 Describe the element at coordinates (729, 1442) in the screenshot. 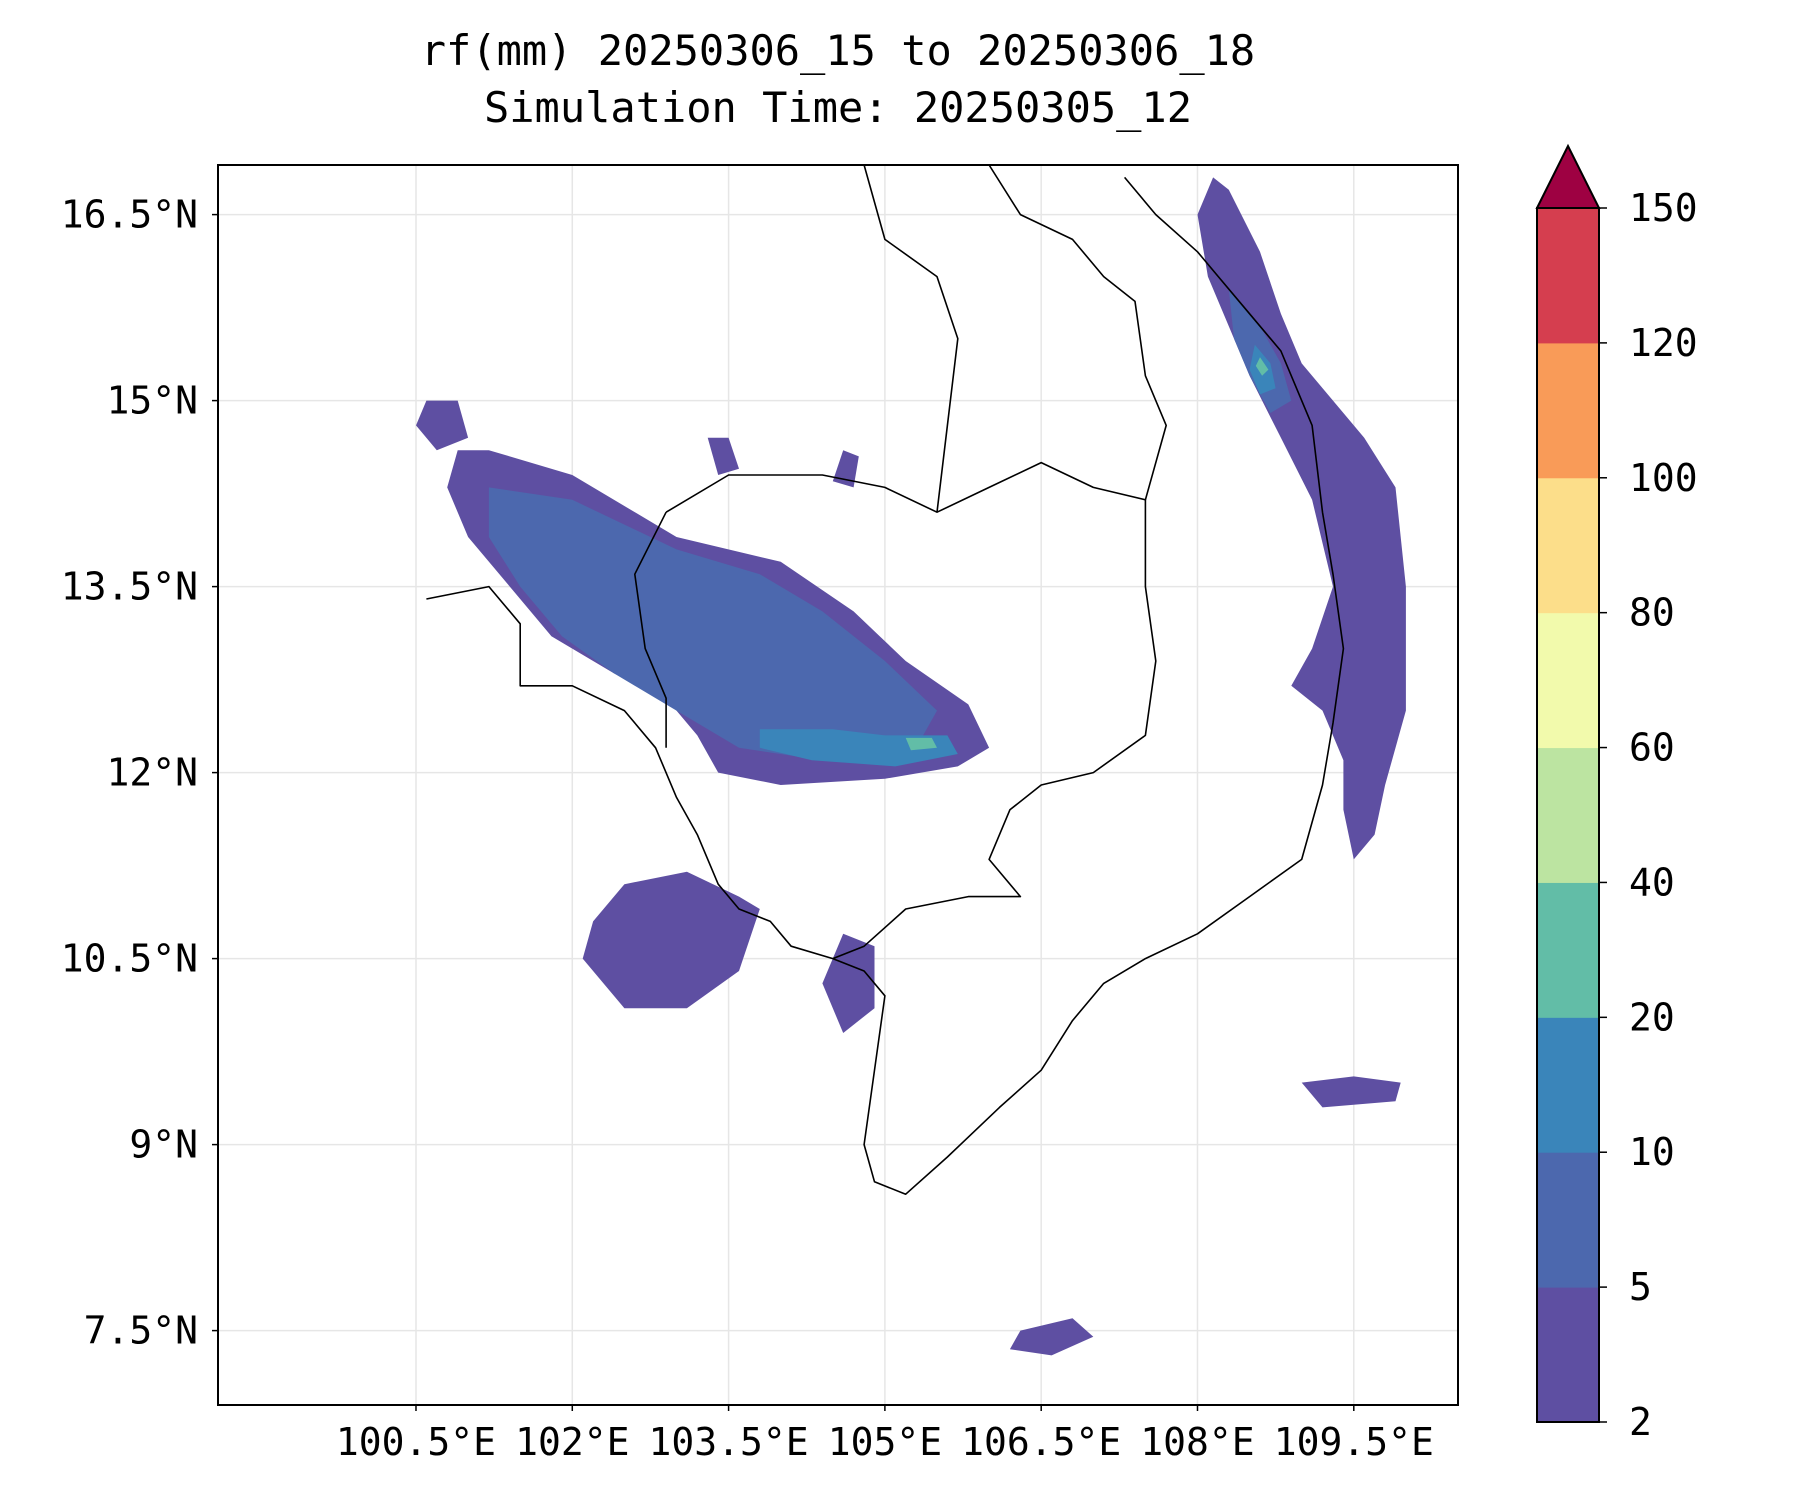

I see `x-tick-label: 103.5°E` at that location.